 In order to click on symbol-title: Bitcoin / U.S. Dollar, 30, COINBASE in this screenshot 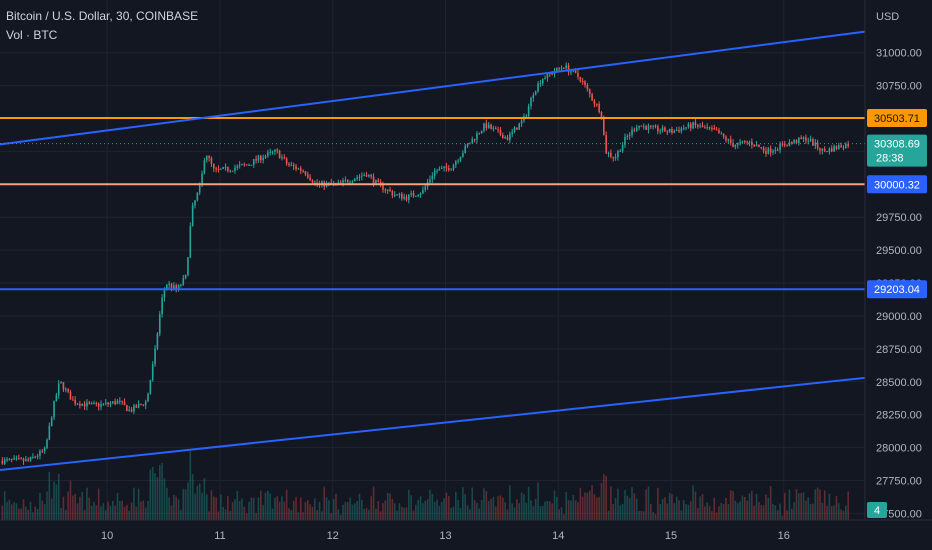, I will do `click(102, 16)`.